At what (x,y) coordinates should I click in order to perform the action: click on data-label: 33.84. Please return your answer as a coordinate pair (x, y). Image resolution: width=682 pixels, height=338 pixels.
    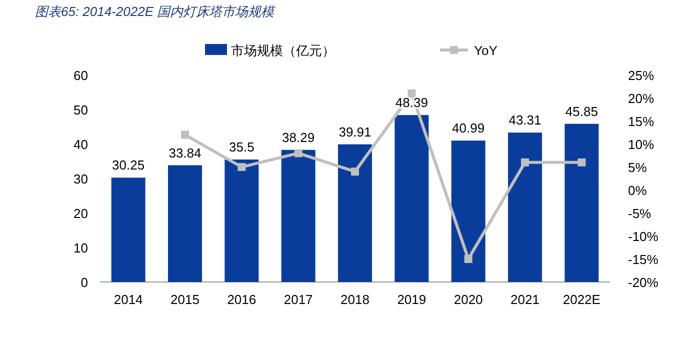
    Looking at the image, I should click on (185, 152).